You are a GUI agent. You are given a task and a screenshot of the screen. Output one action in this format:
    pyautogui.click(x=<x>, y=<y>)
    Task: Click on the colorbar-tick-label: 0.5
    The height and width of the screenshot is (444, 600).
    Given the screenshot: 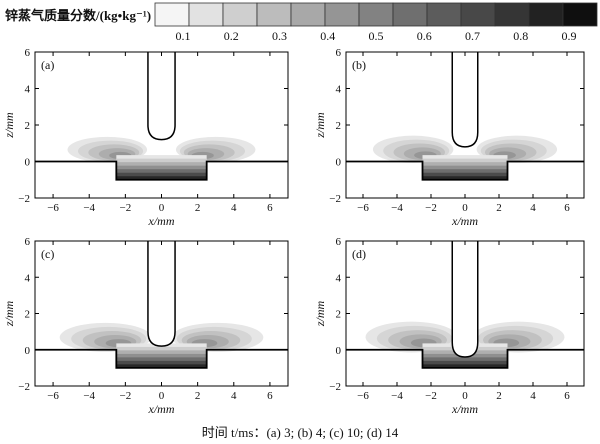 What is the action you would take?
    pyautogui.click(x=376, y=36)
    